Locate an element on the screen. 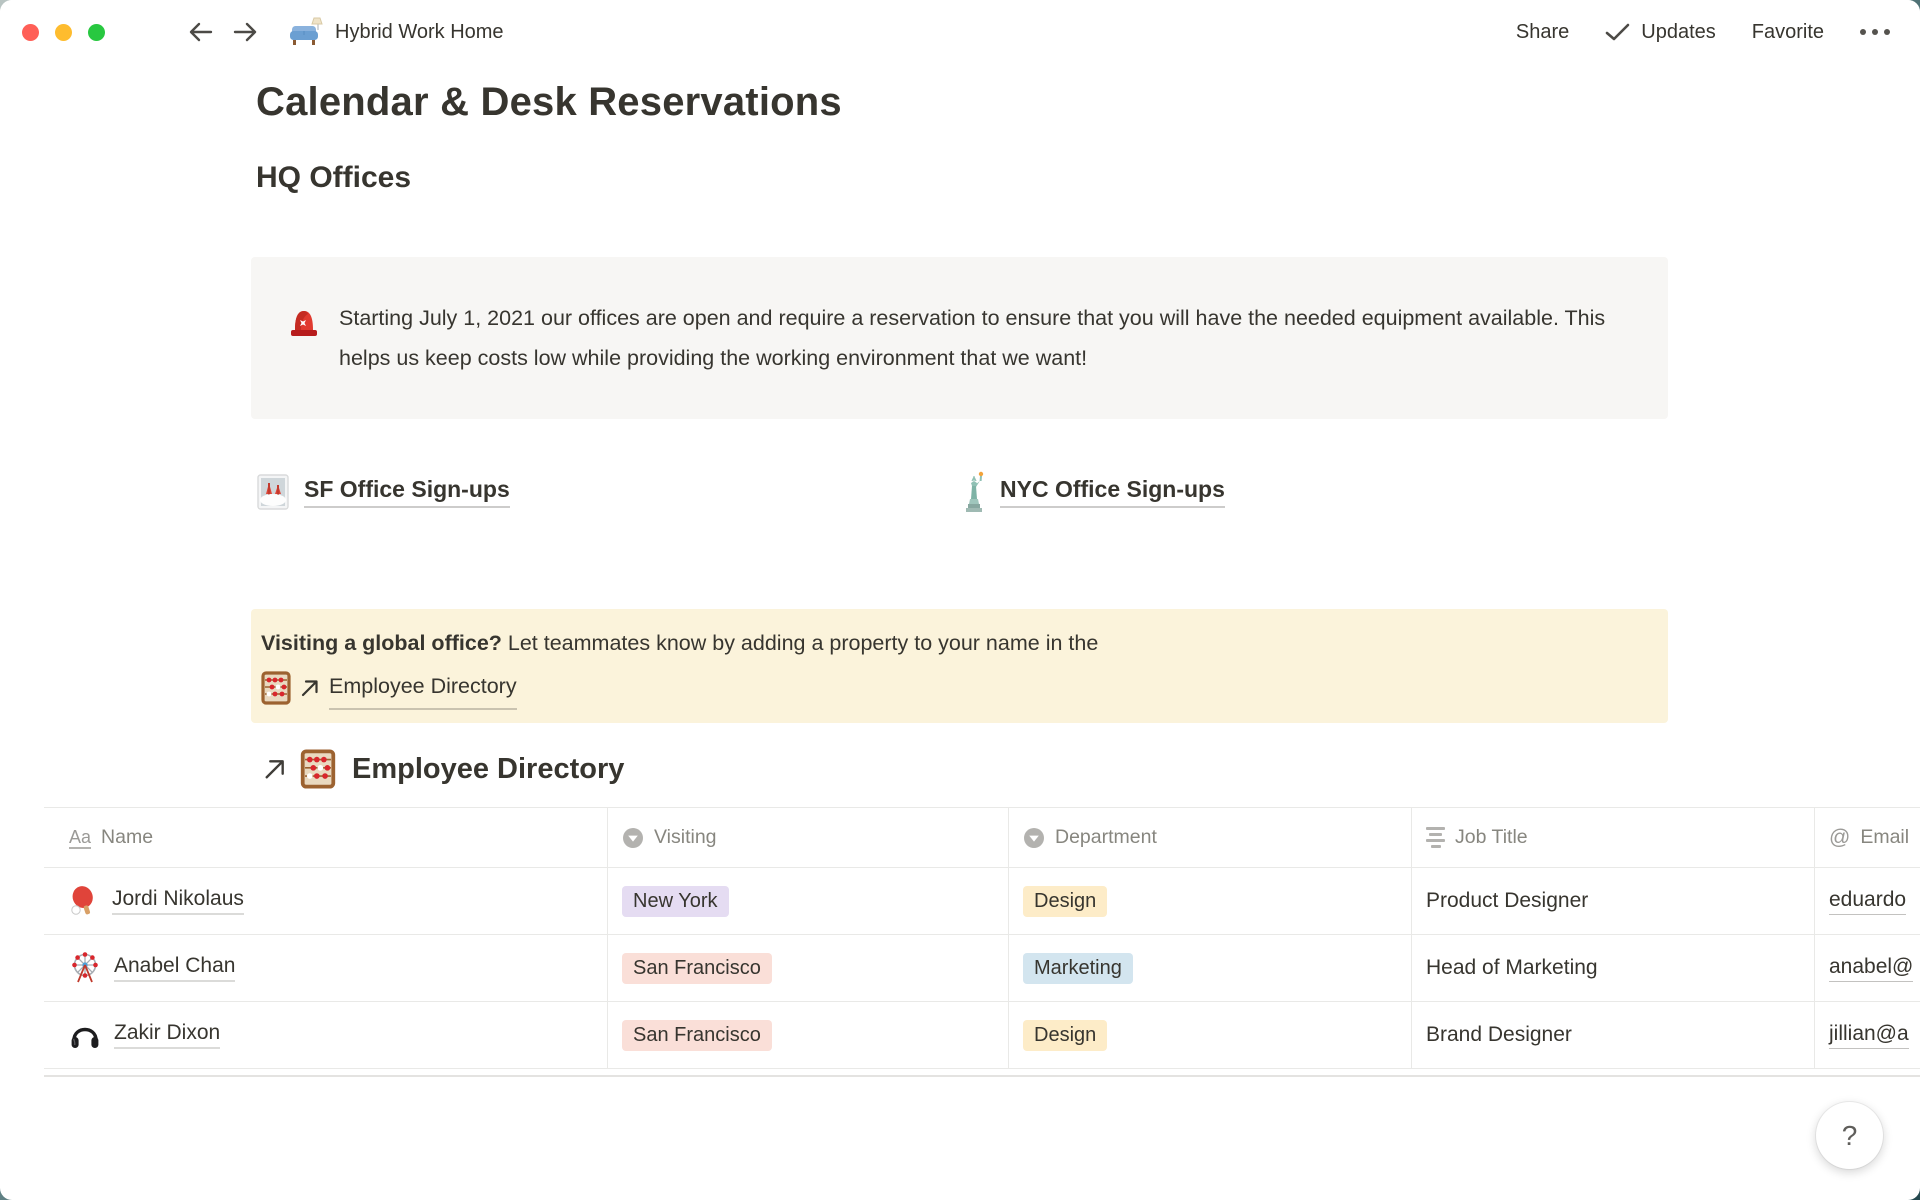 The height and width of the screenshot is (1200, 1920). column-header-department: Department is located at coordinates (1210, 837).